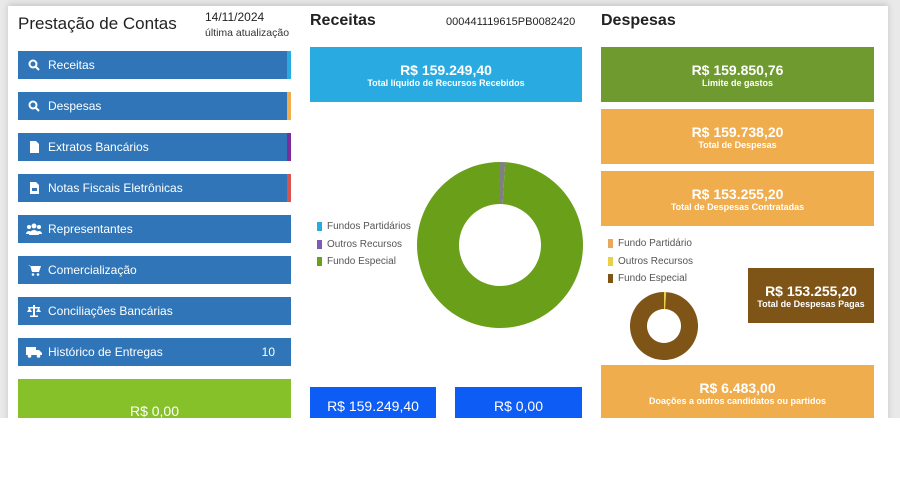 The image size is (900, 478). I want to click on cart-icon, so click(34, 270).